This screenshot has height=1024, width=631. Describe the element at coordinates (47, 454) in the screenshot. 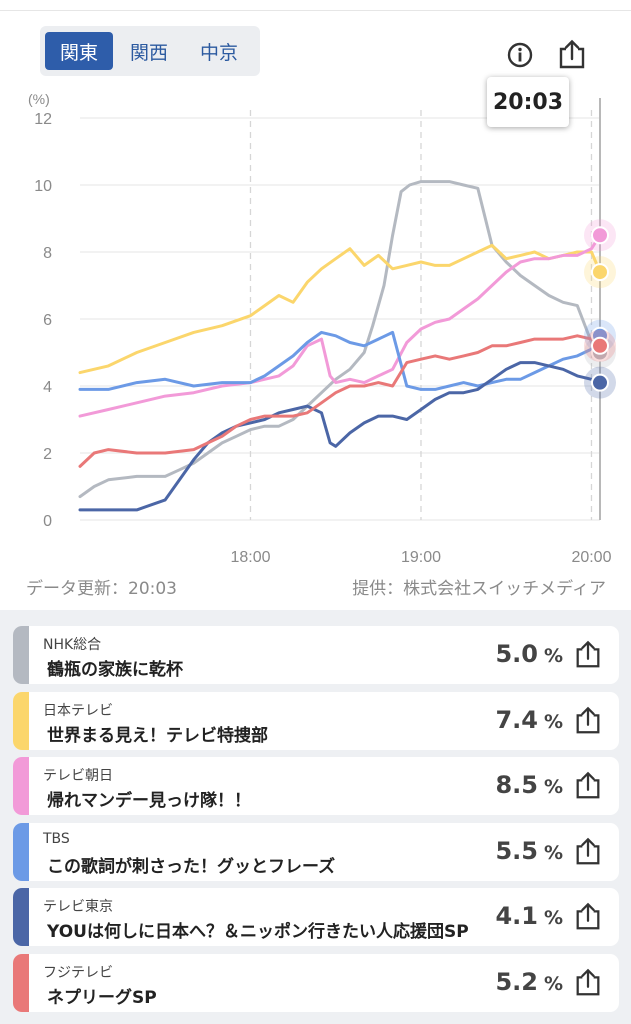

I see `y-tick-label: 2` at that location.